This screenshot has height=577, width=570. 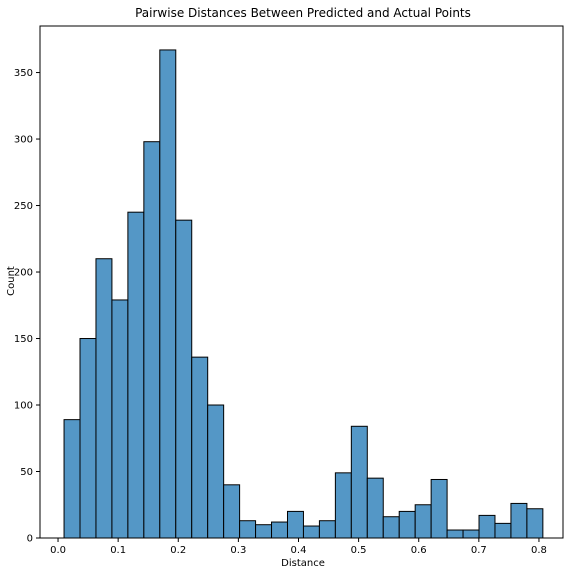 I want to click on x-axis-label: Distance, so click(x=303, y=563).